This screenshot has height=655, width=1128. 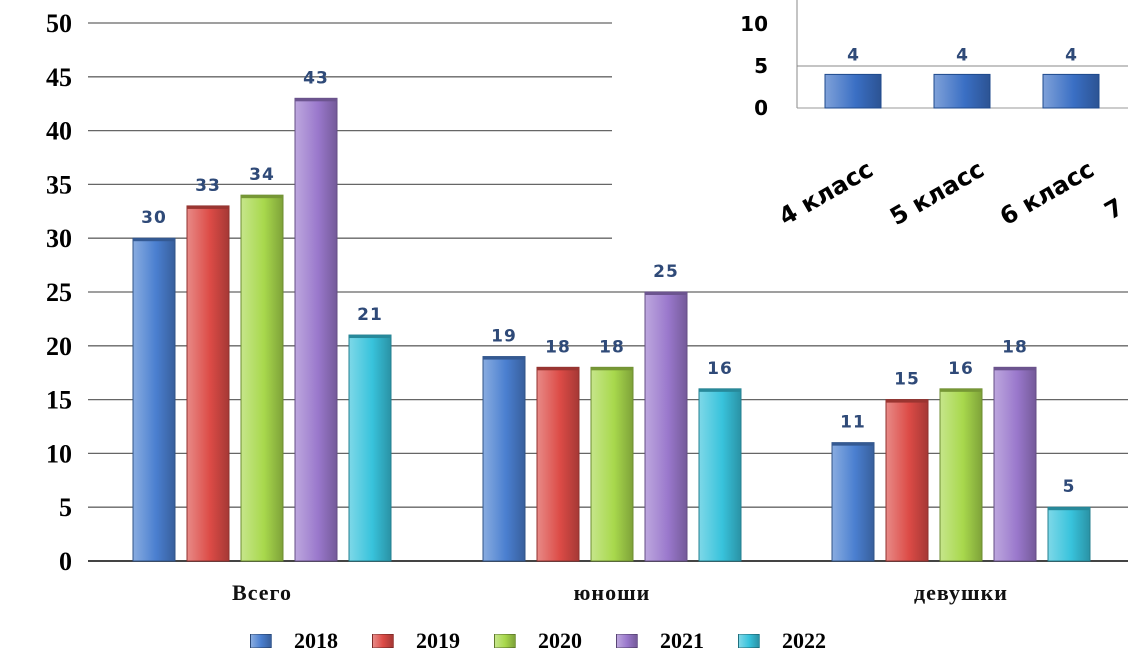 I want to click on data-label: 34, so click(x=262, y=175).